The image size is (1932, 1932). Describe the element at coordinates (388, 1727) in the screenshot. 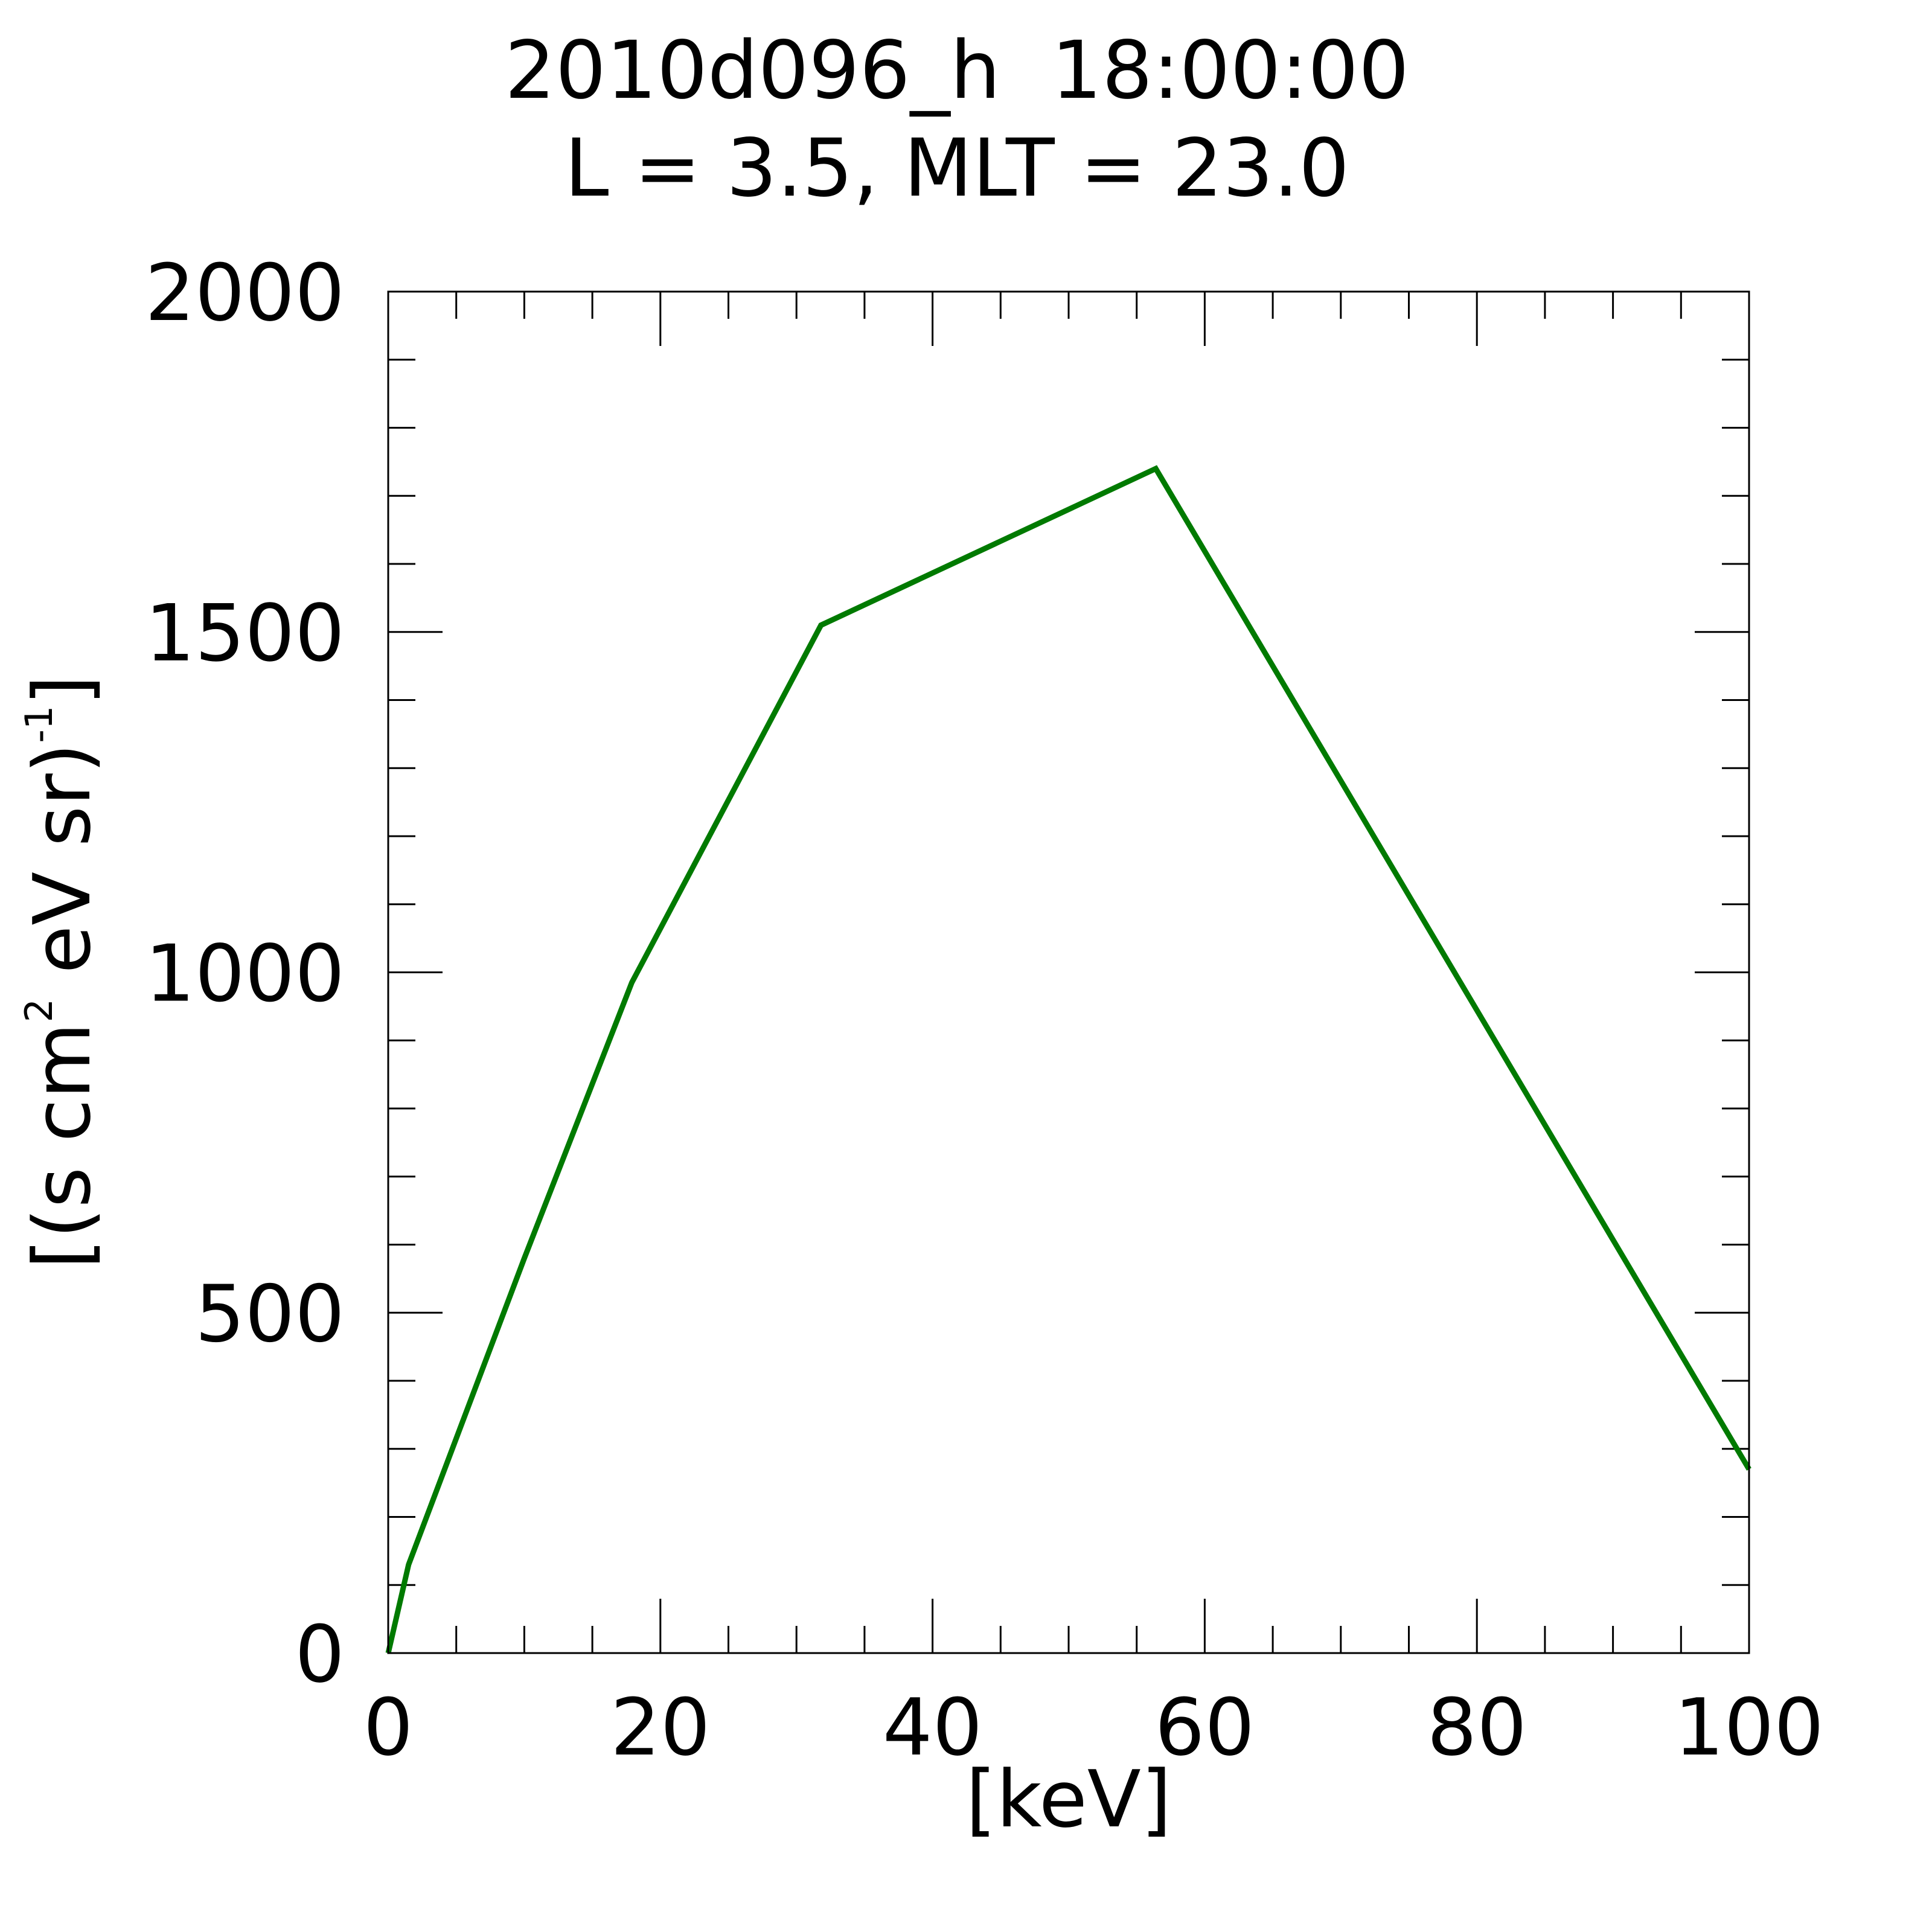

I see `x-tick-label: 0` at that location.